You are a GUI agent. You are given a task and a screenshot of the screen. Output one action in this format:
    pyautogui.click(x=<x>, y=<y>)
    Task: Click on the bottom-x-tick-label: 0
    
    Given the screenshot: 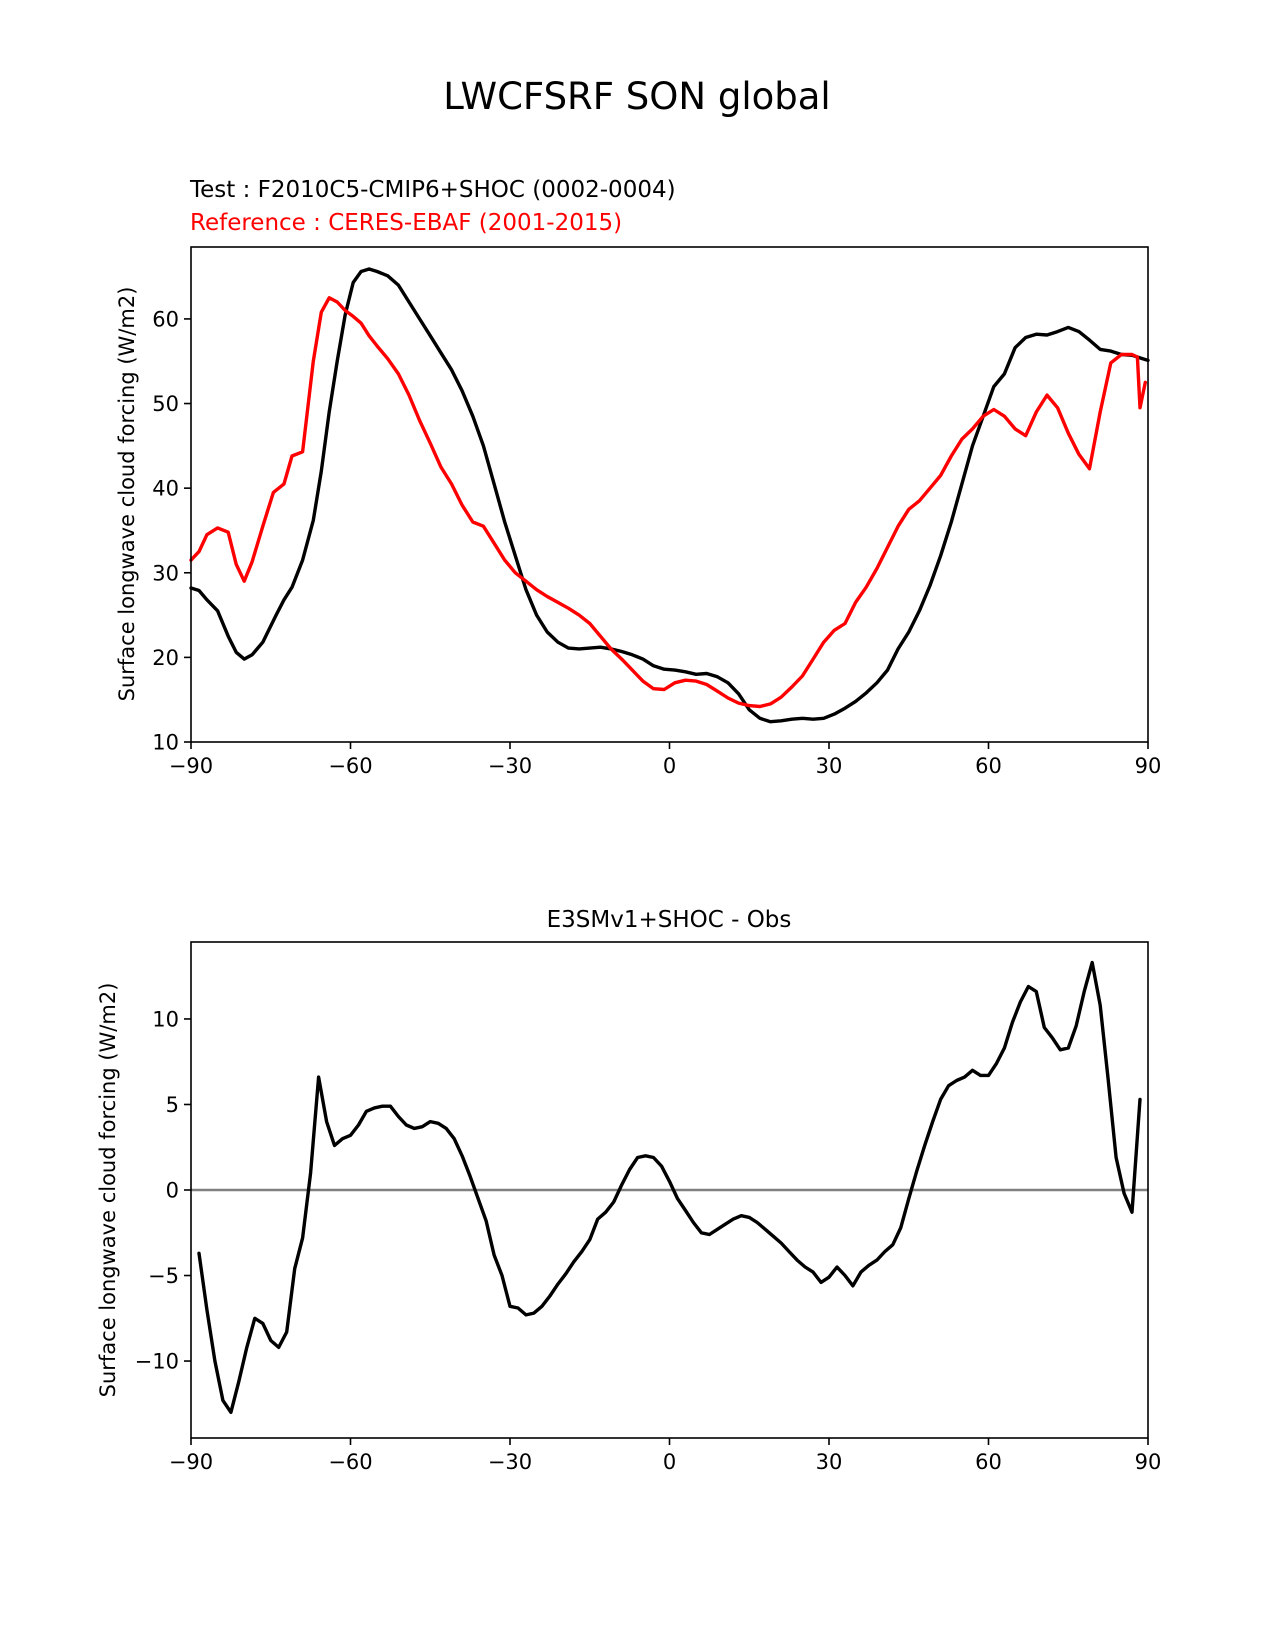 What is the action you would take?
    pyautogui.click(x=669, y=1462)
    